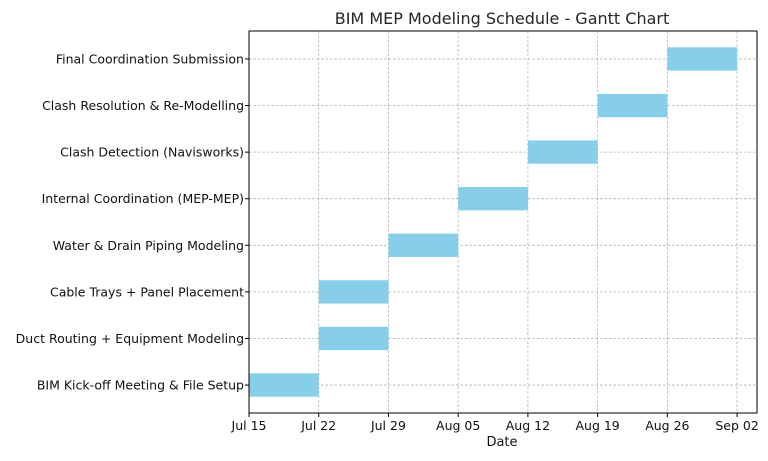 The height and width of the screenshot is (461, 768). What do you see at coordinates (528, 425) in the screenshot?
I see `x-tick-label: Aug 12` at bounding box center [528, 425].